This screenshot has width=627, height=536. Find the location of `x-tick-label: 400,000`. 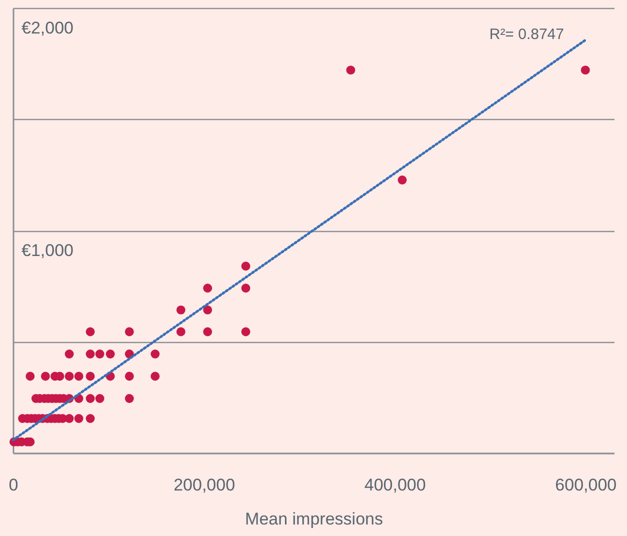

x-tick-label: 400,000 is located at coordinates (395, 485).